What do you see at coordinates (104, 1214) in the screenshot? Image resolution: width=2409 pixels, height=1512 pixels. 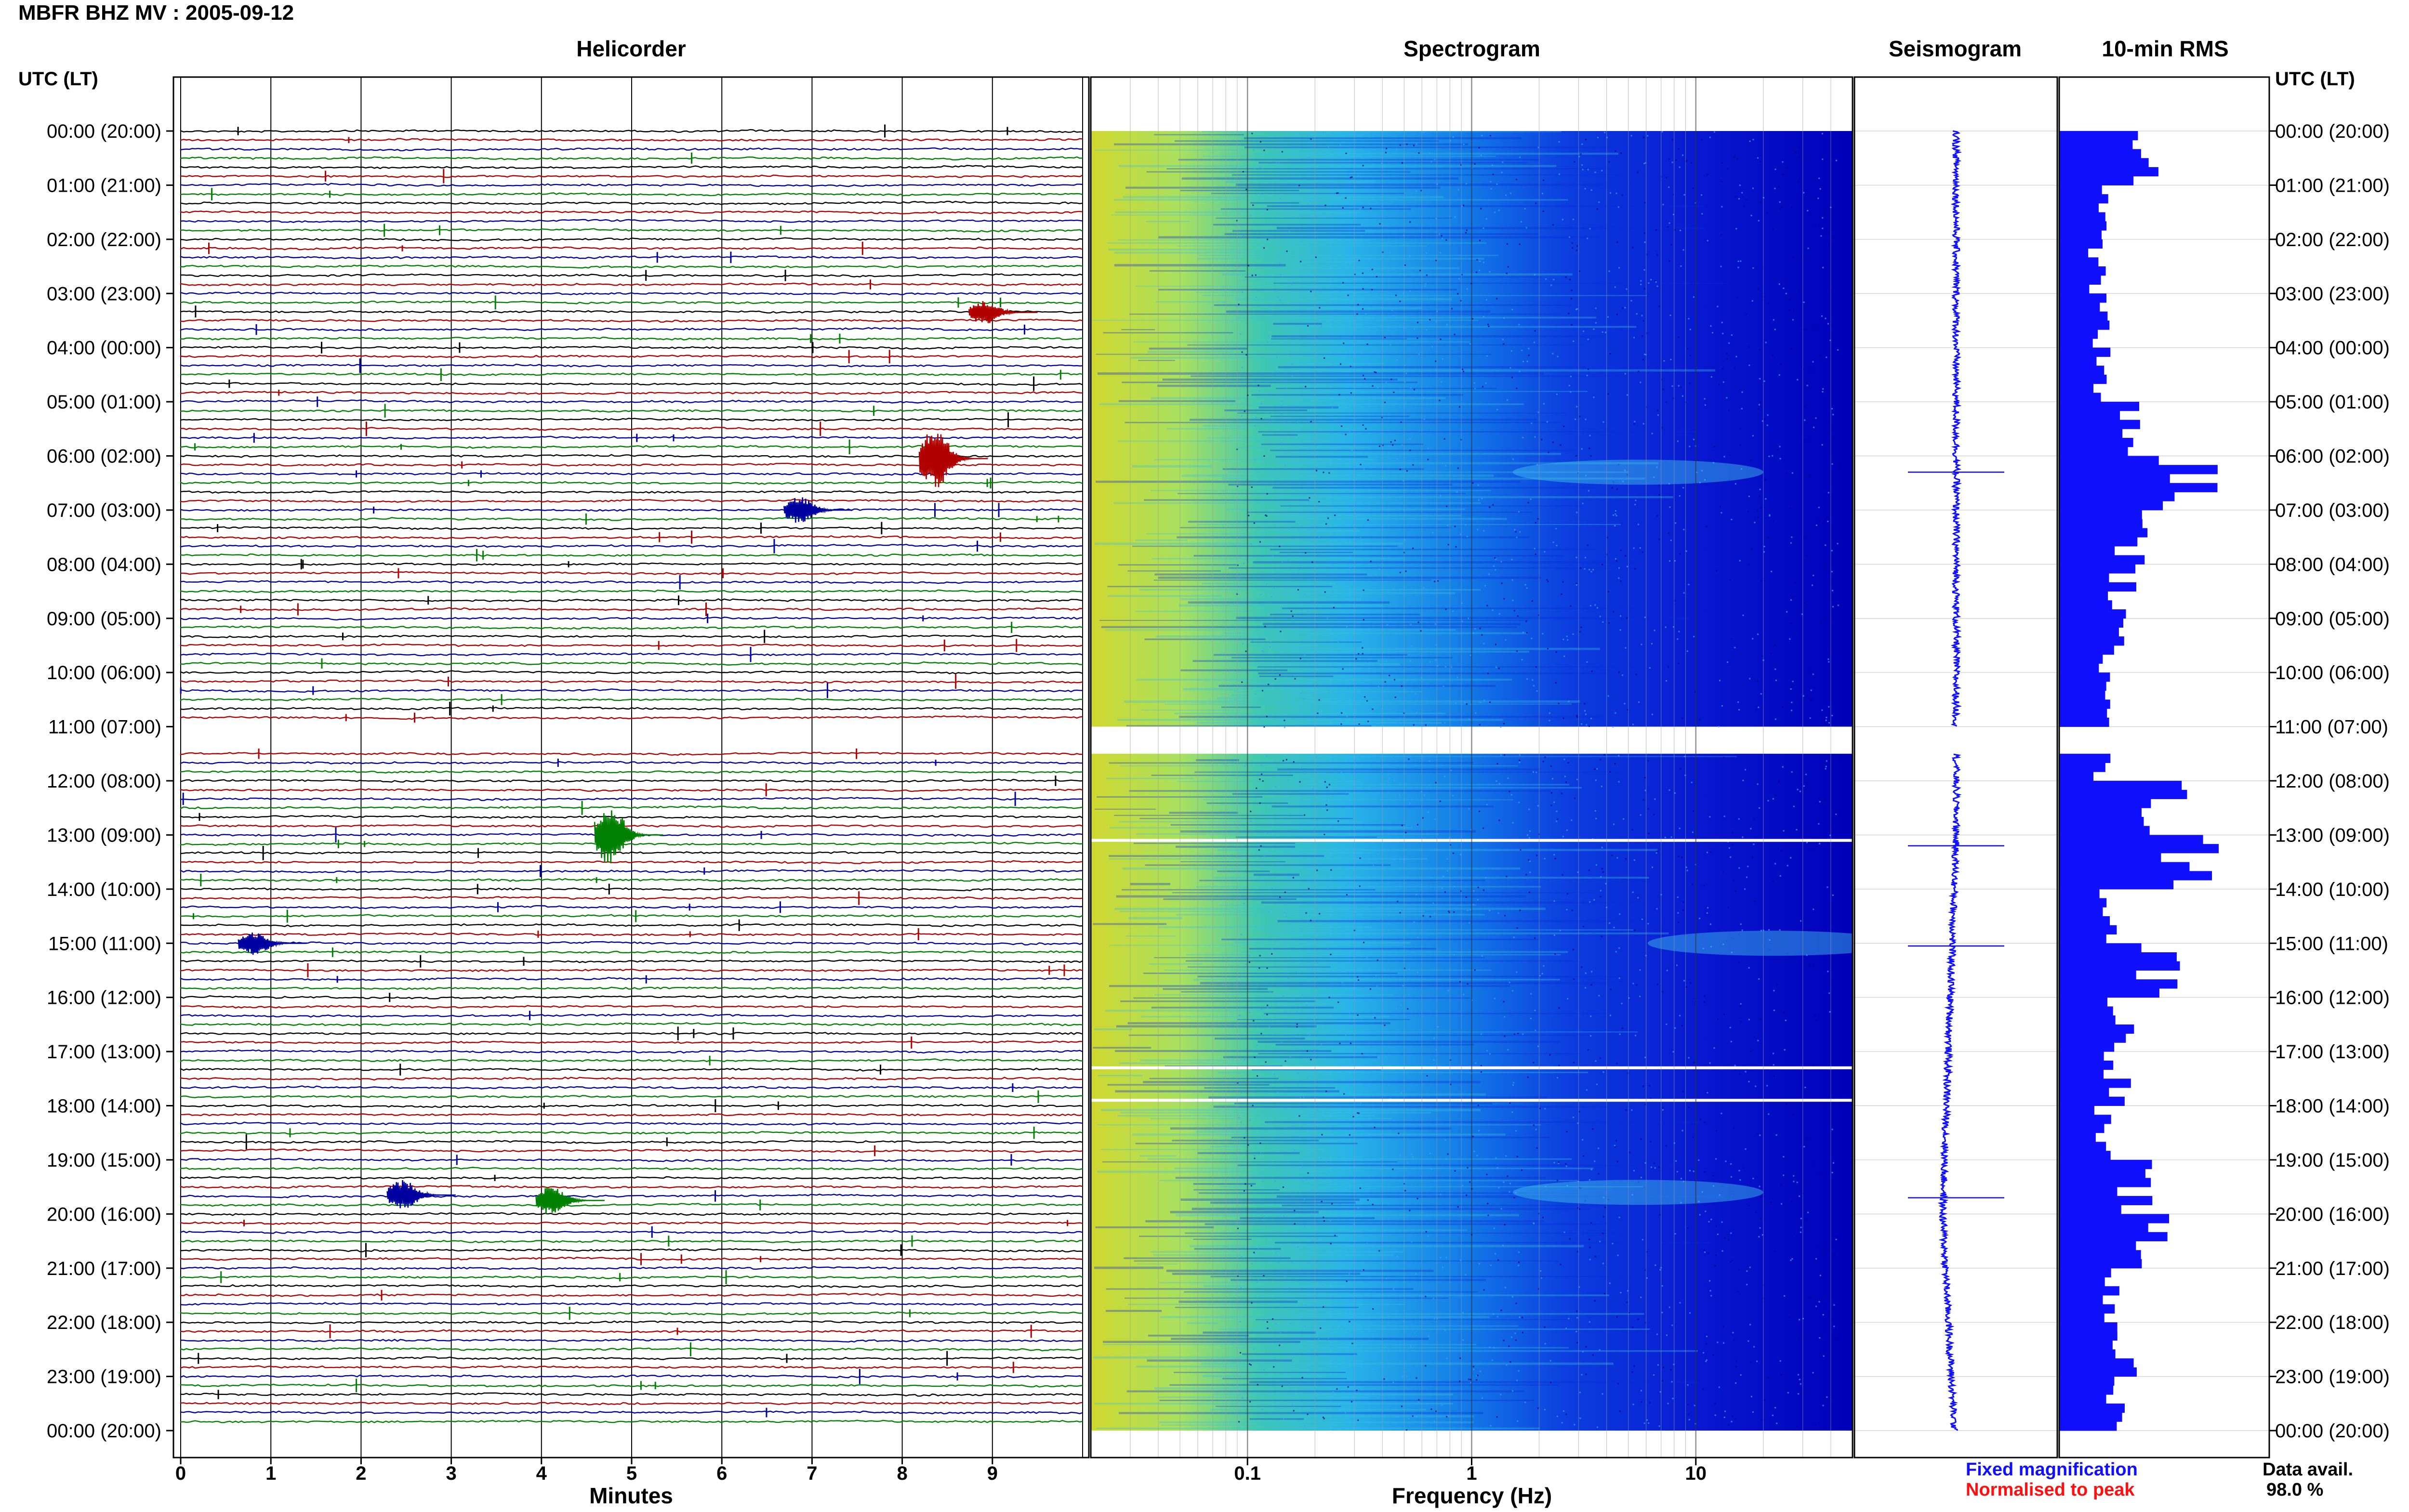 I see `time-label-left: 20:00 (16:00)` at bounding box center [104, 1214].